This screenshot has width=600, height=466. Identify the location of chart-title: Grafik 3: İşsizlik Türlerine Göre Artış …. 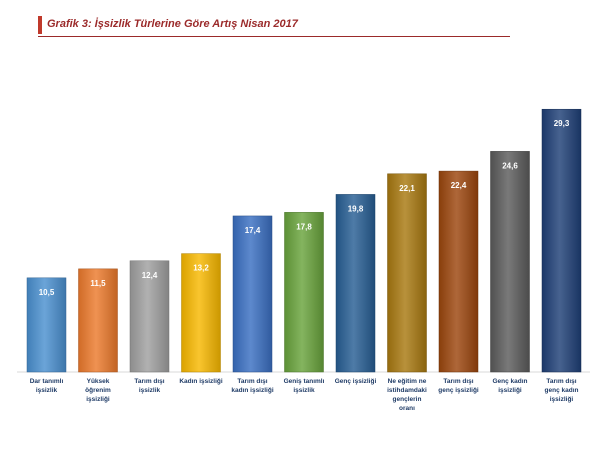
(172, 24).